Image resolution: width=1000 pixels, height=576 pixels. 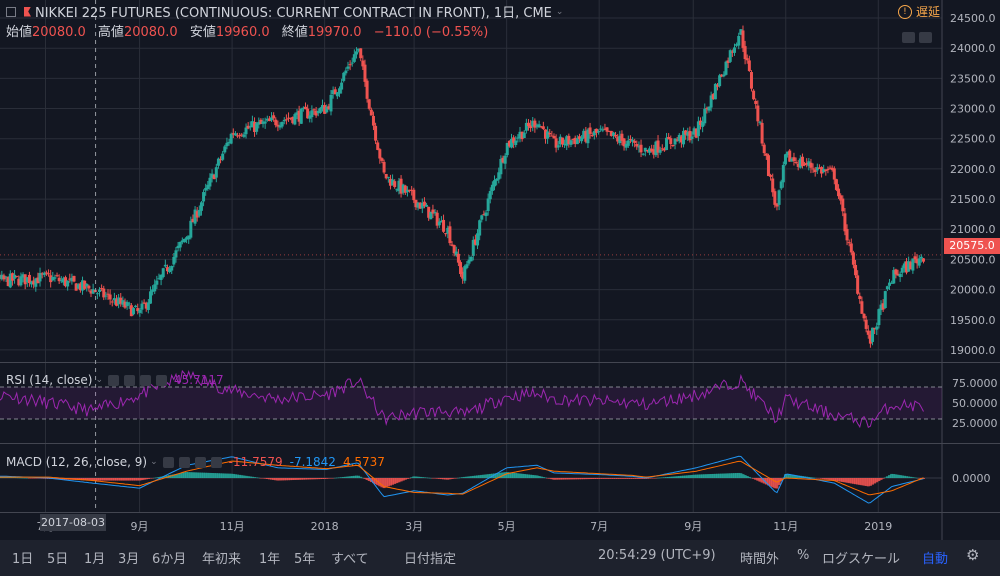 What do you see at coordinates (77, 462) in the screenshot?
I see `macd-label: MACD (12, 26, close, 9)` at bounding box center [77, 462].